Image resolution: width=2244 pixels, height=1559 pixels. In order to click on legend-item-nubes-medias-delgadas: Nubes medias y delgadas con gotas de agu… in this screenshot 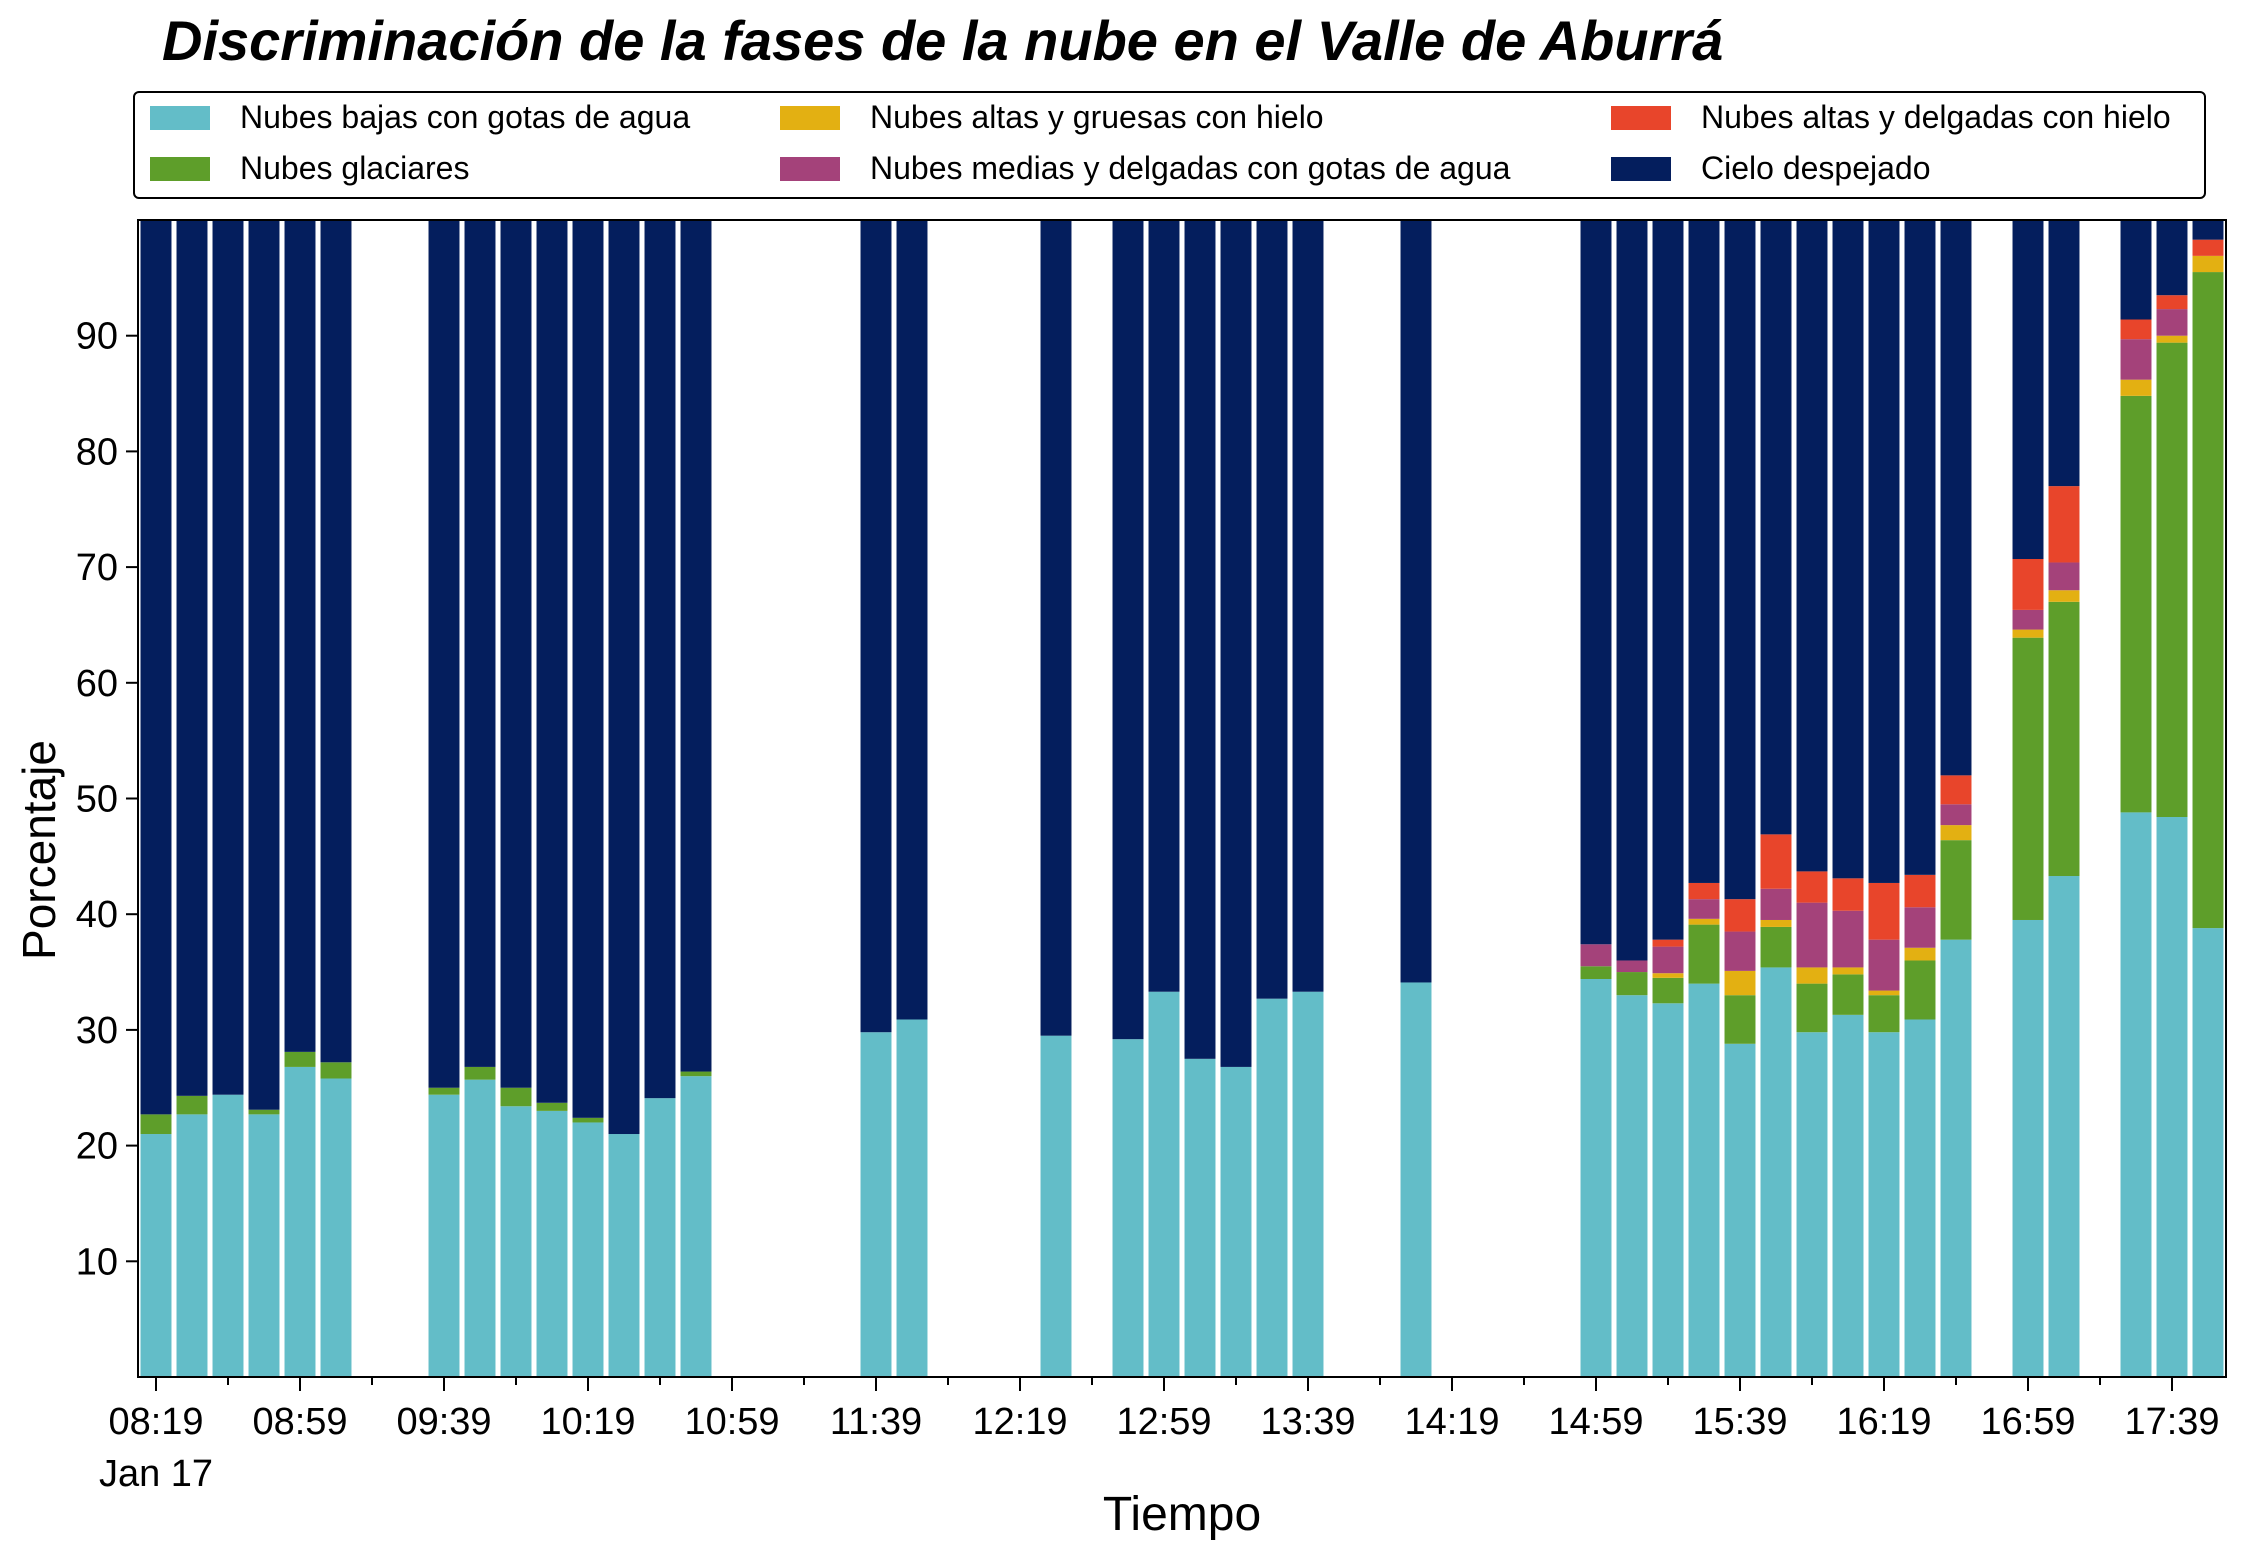, I will do `click(1145, 168)`.